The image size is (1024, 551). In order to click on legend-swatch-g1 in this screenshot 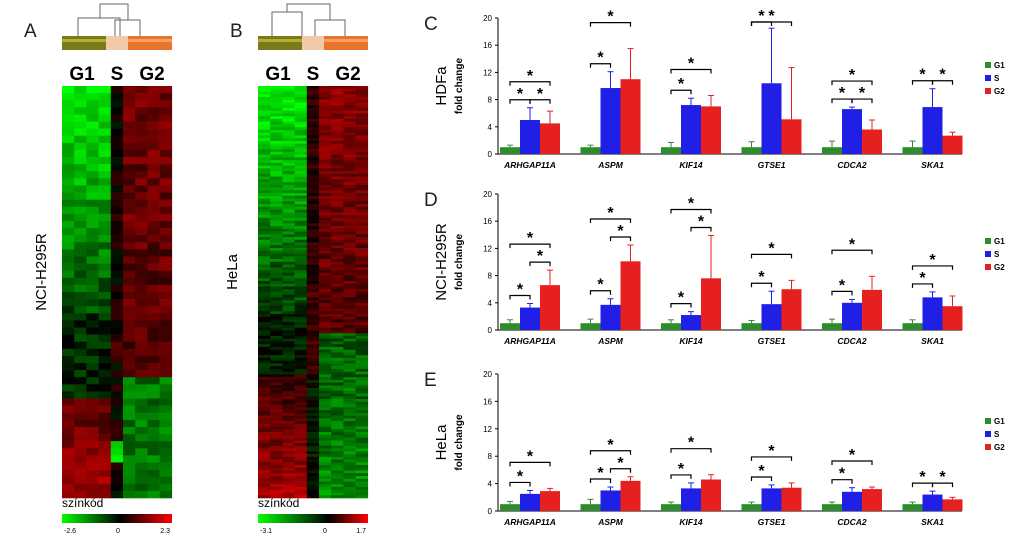, I will do `click(988, 421)`.